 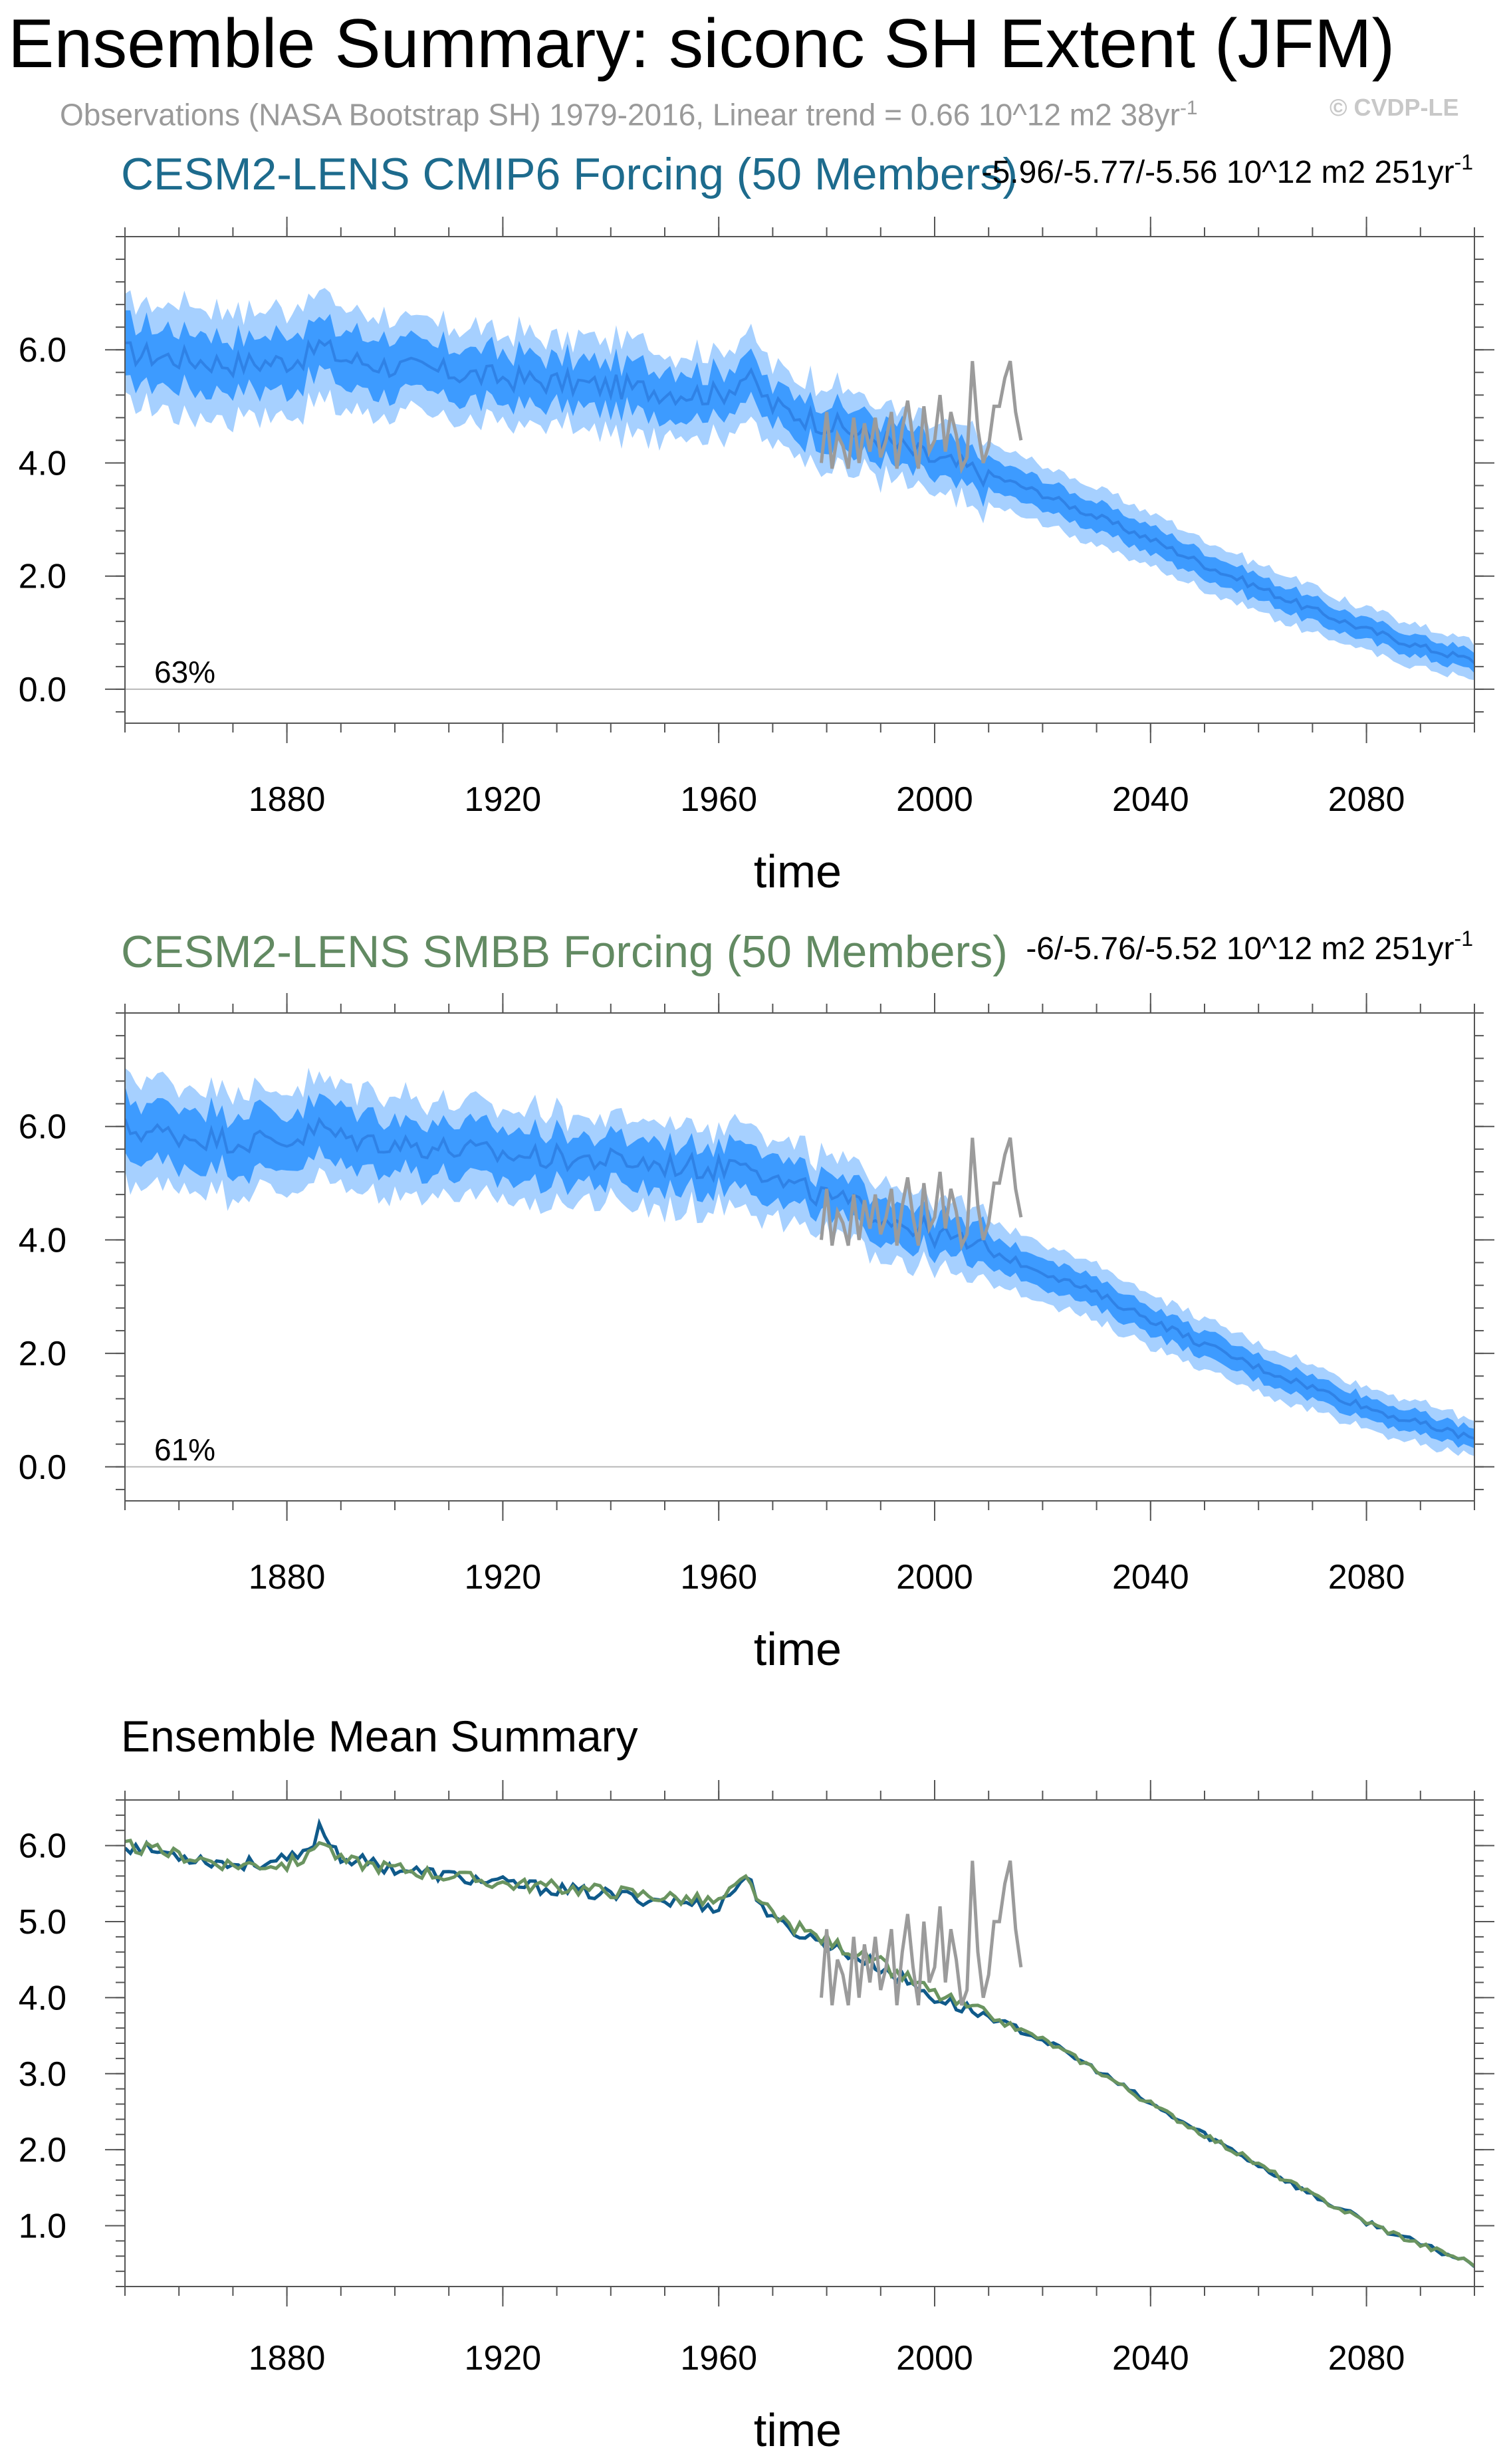 What do you see at coordinates (1394, 107) in the screenshot?
I see `watermark: © CVDP-LE` at bounding box center [1394, 107].